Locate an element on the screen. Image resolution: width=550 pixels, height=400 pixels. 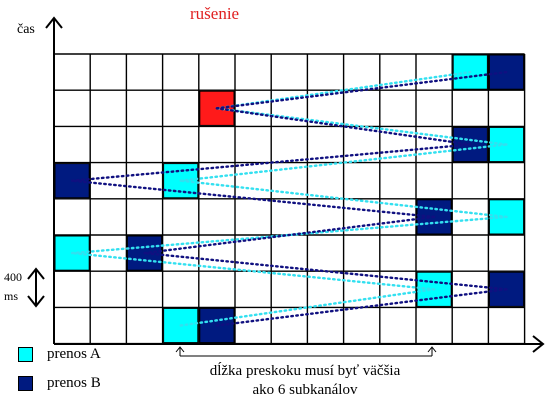
legend-item-b: prenos B is located at coordinates (59, 383).